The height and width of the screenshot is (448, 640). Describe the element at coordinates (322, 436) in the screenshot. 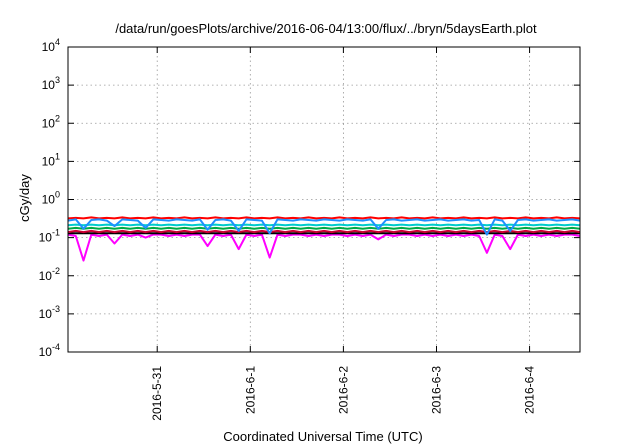

I see `x-axis-label: Coordinated Universal Time (UTC)` at that location.